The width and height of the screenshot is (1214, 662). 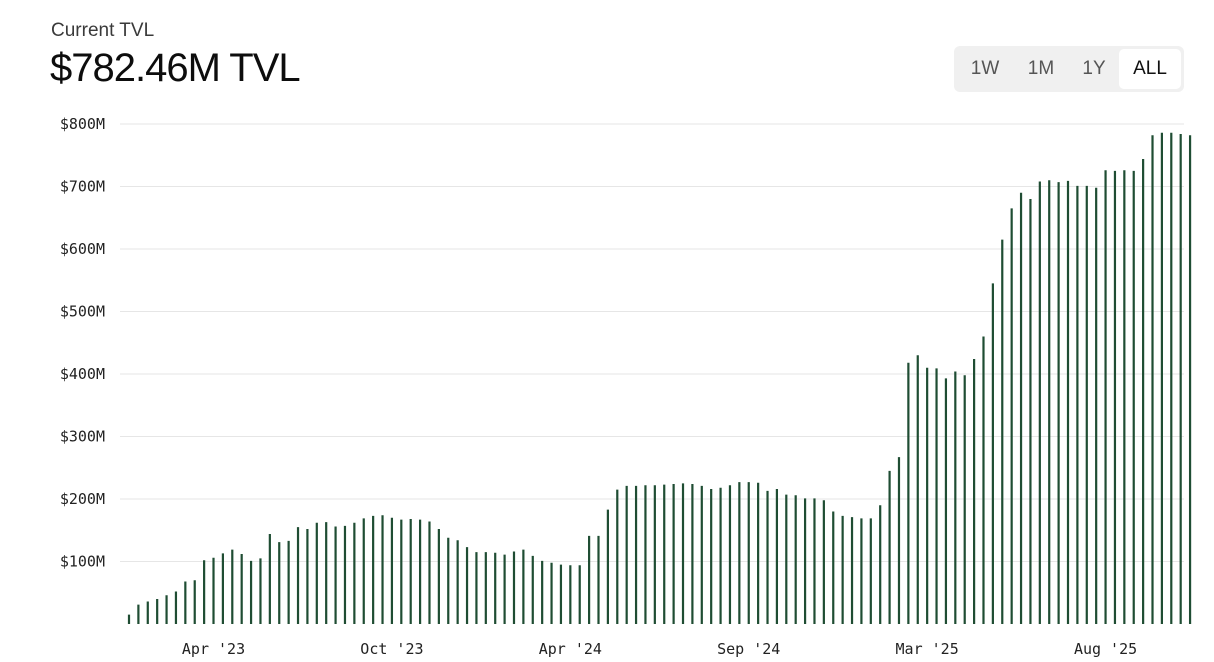 I want to click on range-1m-button: 1M, so click(x=1041, y=68).